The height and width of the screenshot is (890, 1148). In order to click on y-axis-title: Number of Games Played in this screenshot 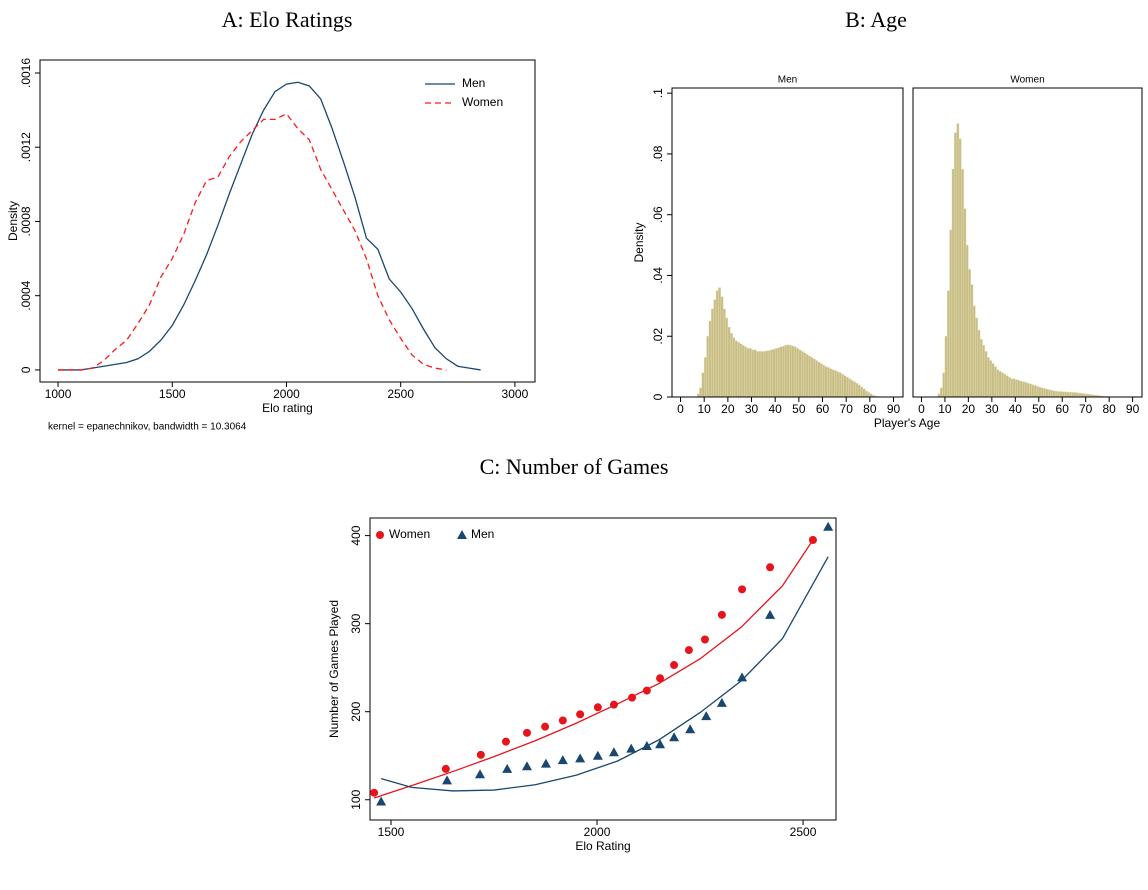, I will do `click(334, 669)`.